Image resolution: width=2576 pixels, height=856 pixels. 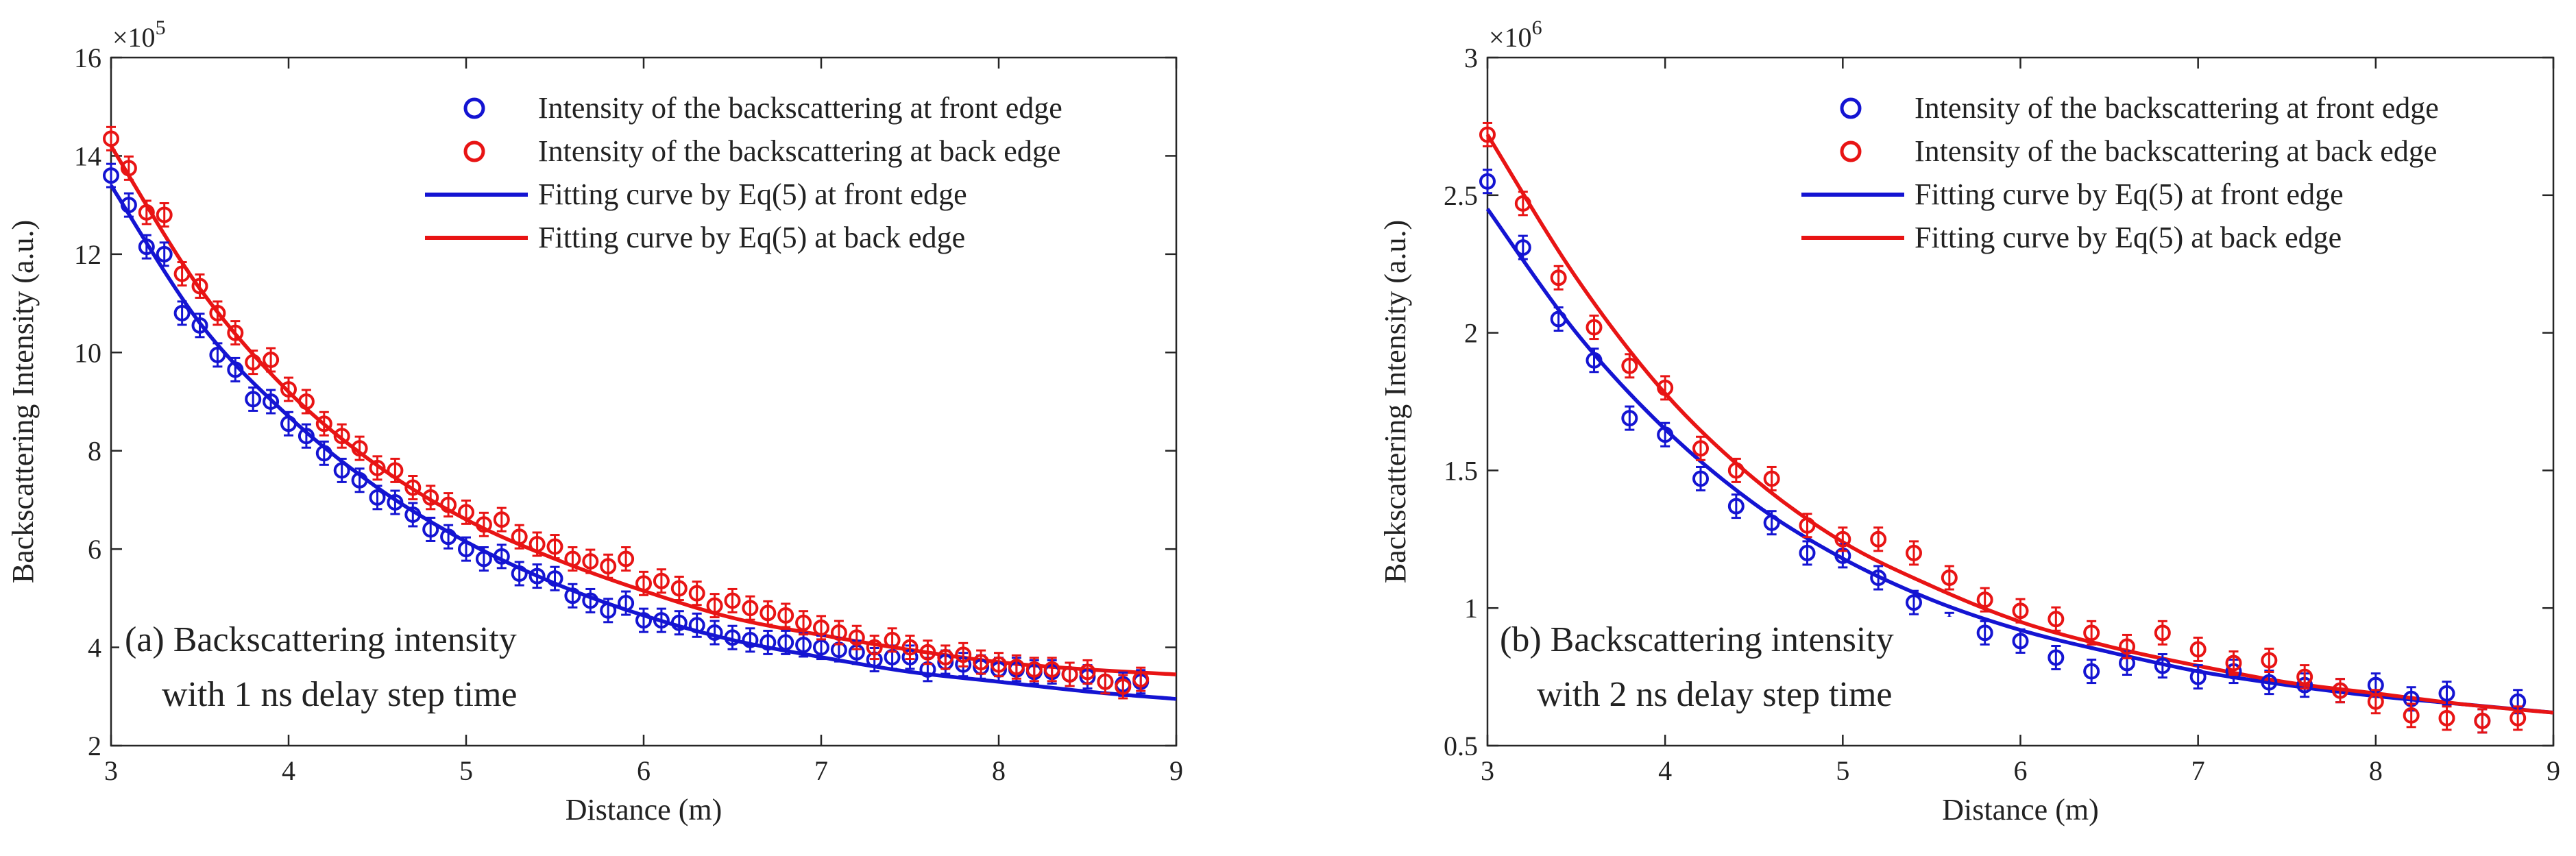 I want to click on panel-annotation-line1: (a) Backscattering intensity, so click(x=321, y=639).